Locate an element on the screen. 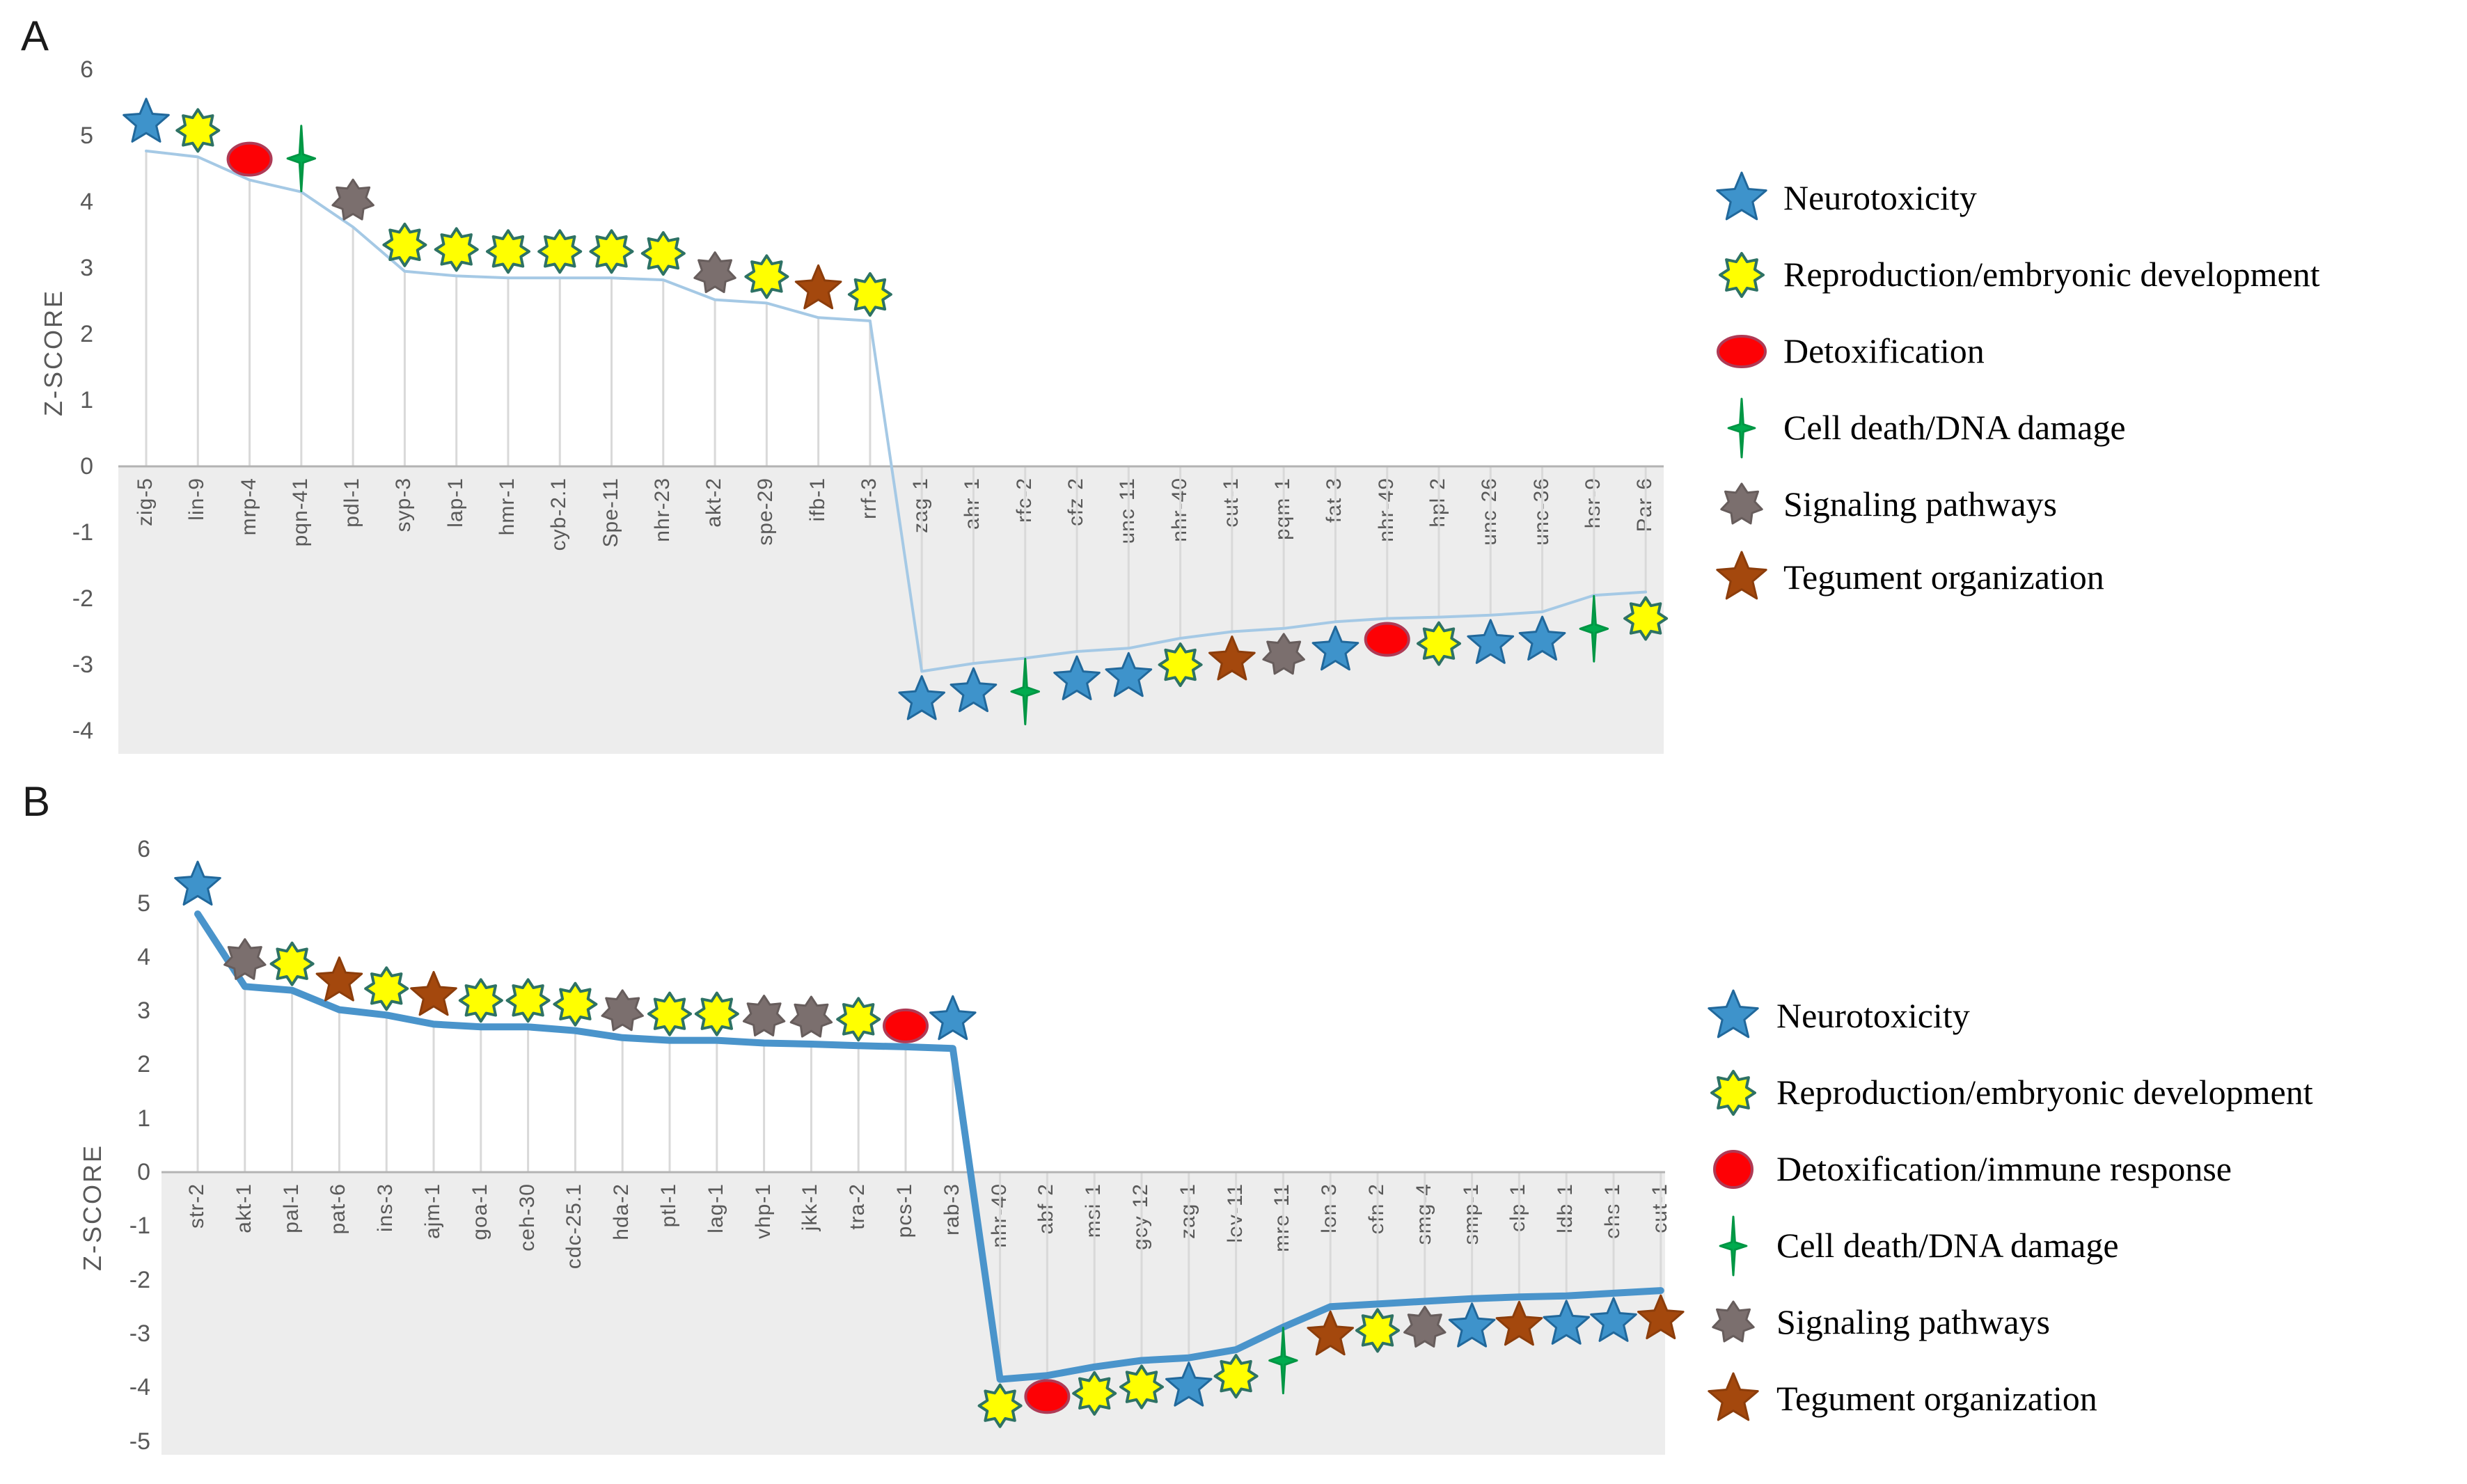 The image size is (2467, 1484). y-tick-label: -5 is located at coordinates (139, 1441).